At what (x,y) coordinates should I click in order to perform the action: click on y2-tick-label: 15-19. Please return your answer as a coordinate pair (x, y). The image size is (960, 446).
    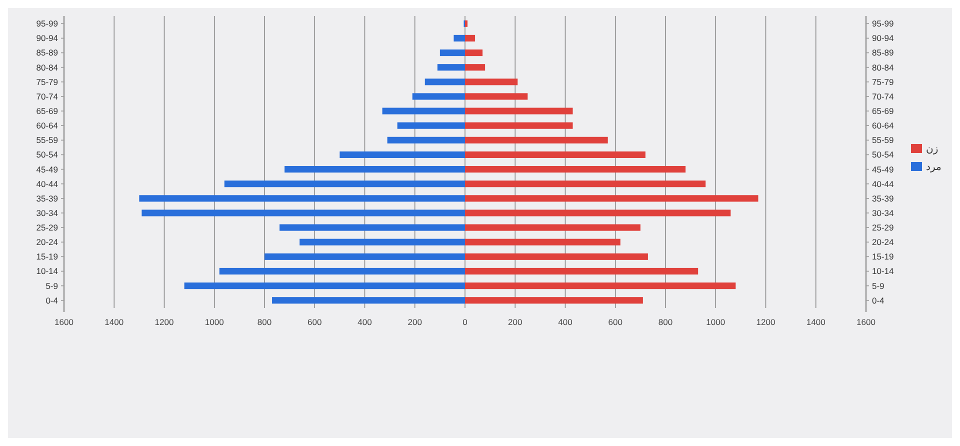
    Looking at the image, I should click on (883, 257).